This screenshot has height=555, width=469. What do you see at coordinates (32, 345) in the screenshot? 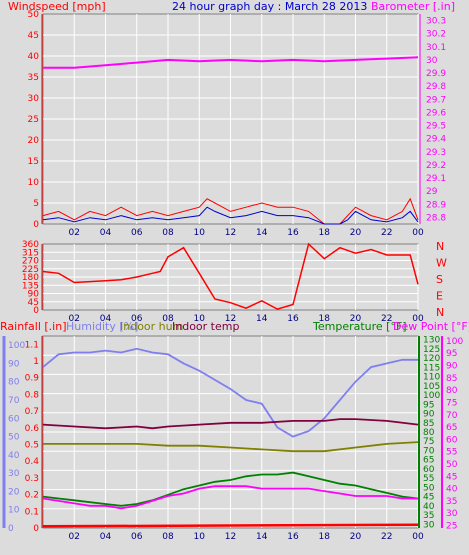
I see `rain-tick-label: 1.1` at bounding box center [32, 345].